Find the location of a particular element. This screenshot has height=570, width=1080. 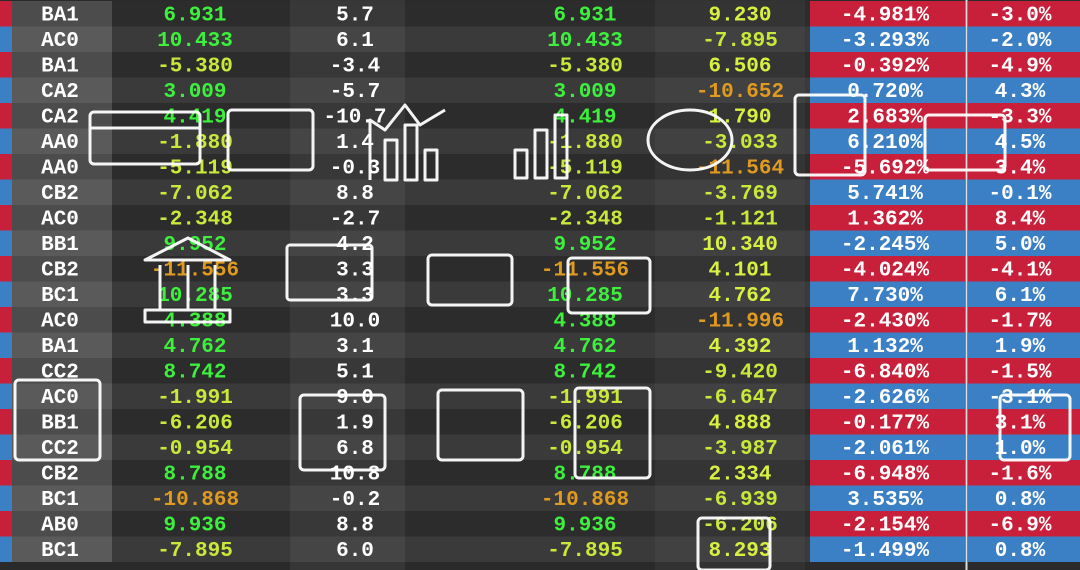

cell-text: -6.939 is located at coordinates (740, 500).